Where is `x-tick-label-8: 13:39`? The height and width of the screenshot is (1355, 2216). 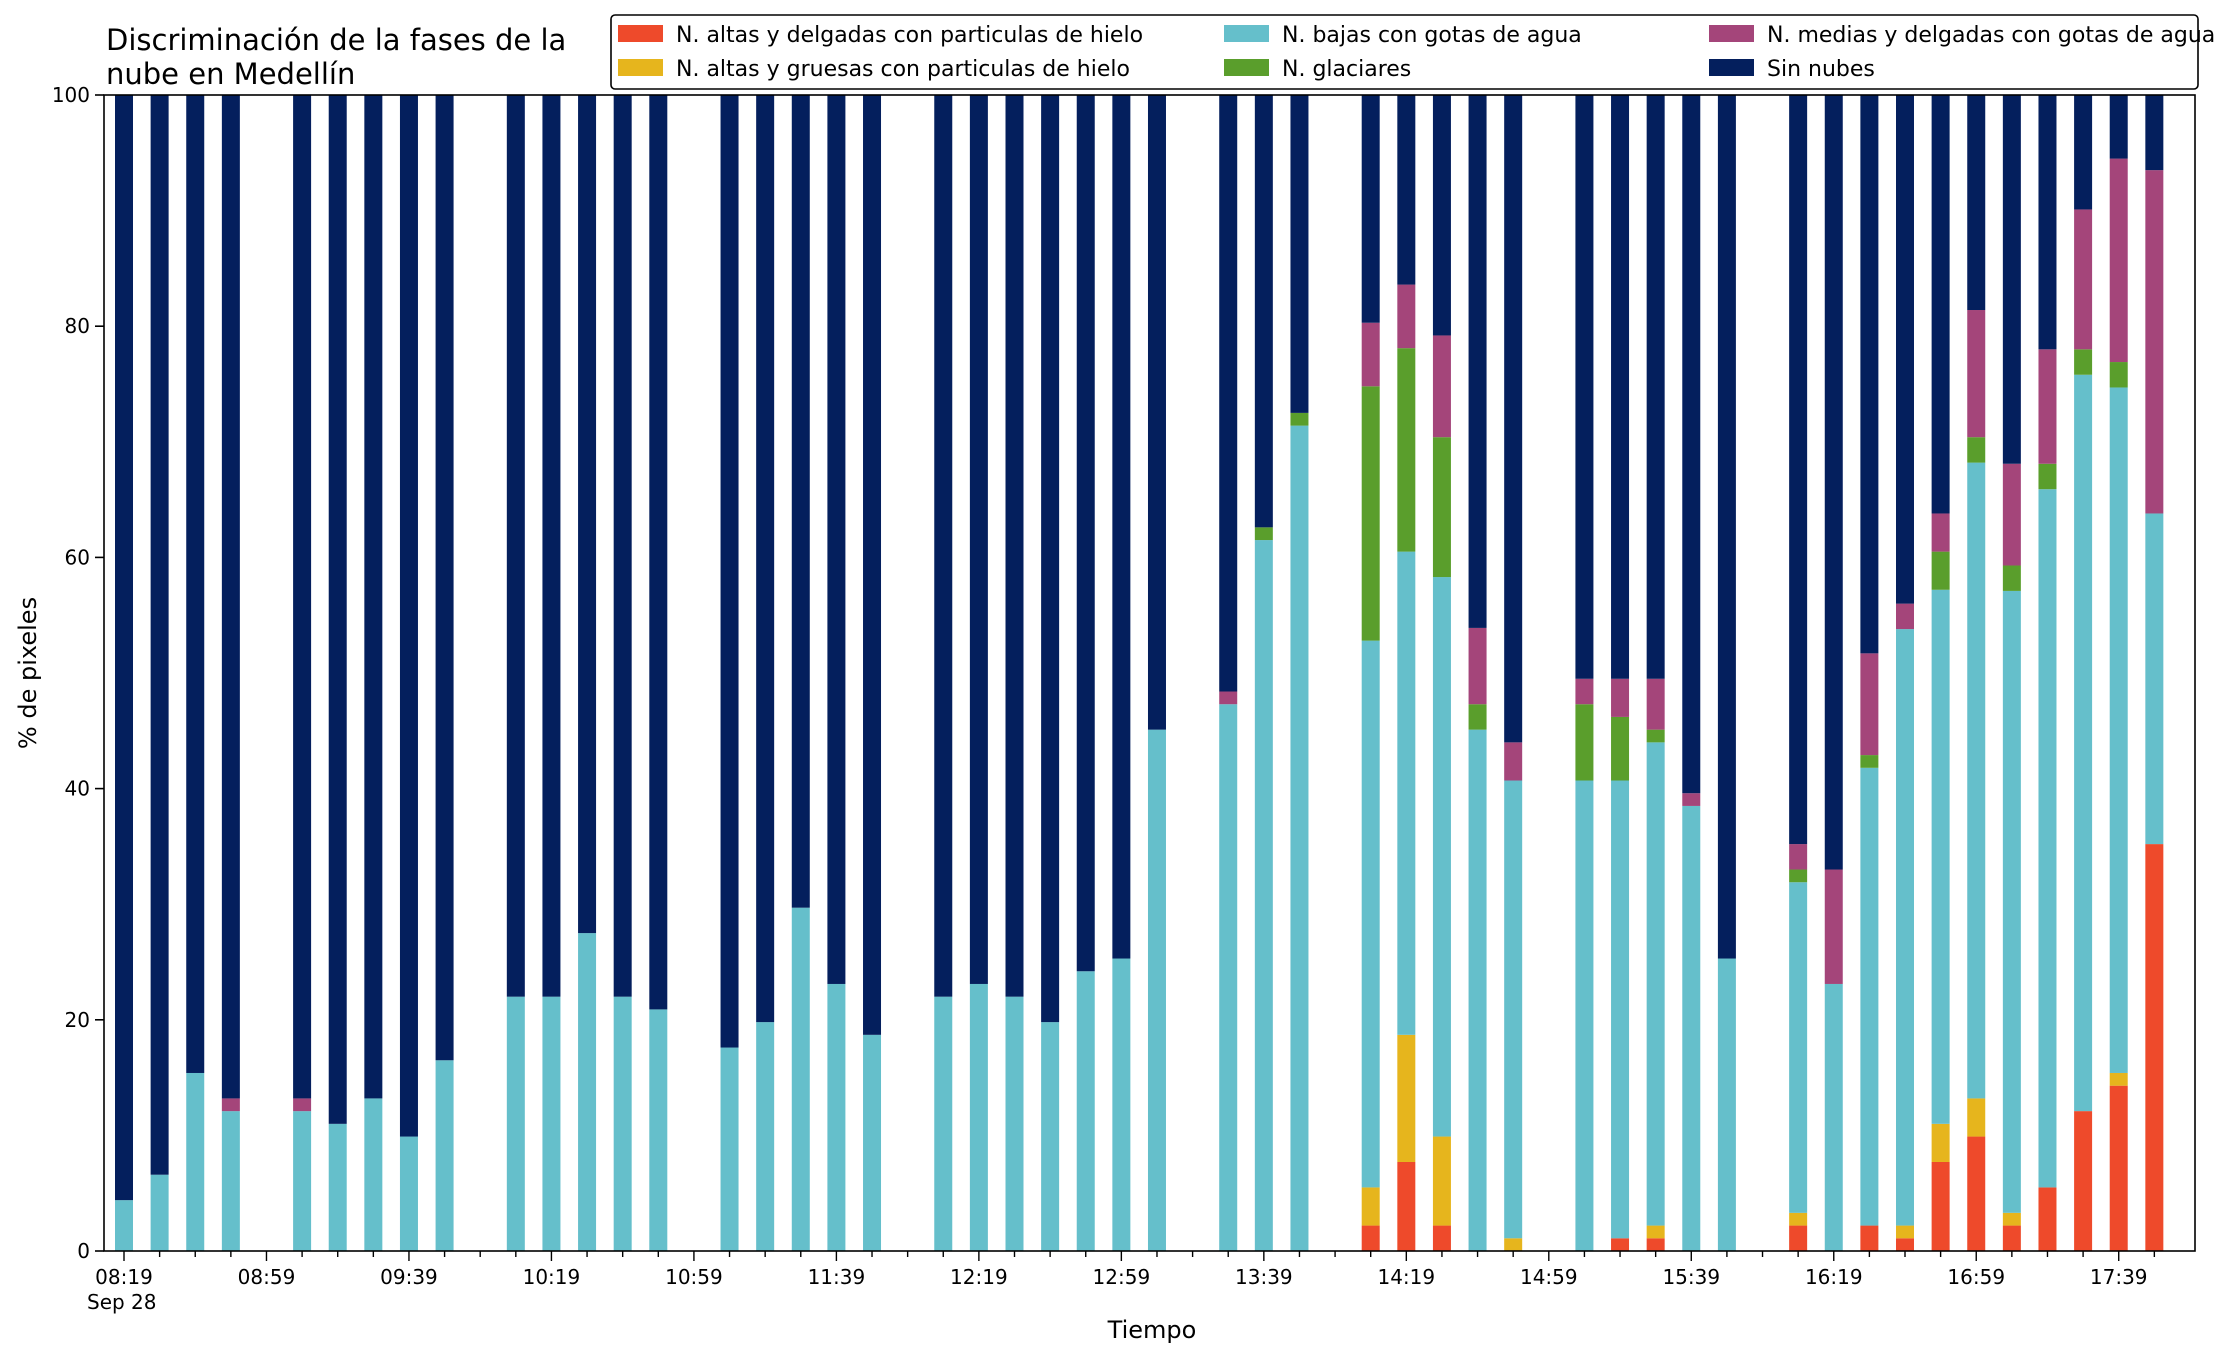 x-tick-label-8: 13:39 is located at coordinates (1264, 1277).